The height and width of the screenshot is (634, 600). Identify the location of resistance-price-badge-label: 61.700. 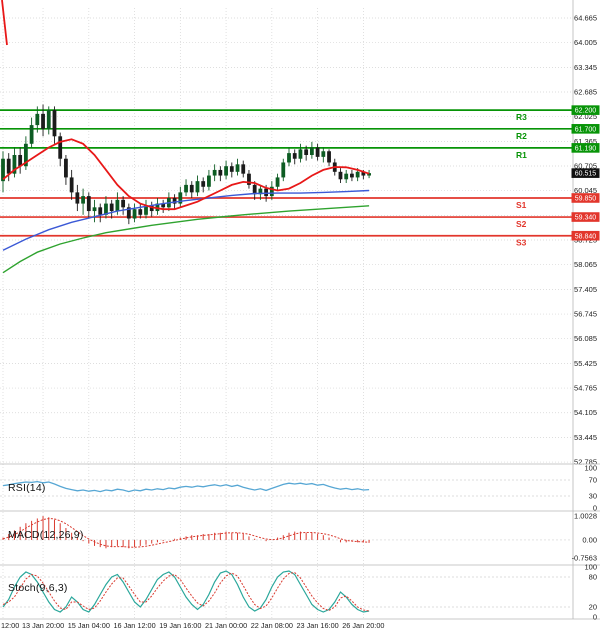
(586, 129).